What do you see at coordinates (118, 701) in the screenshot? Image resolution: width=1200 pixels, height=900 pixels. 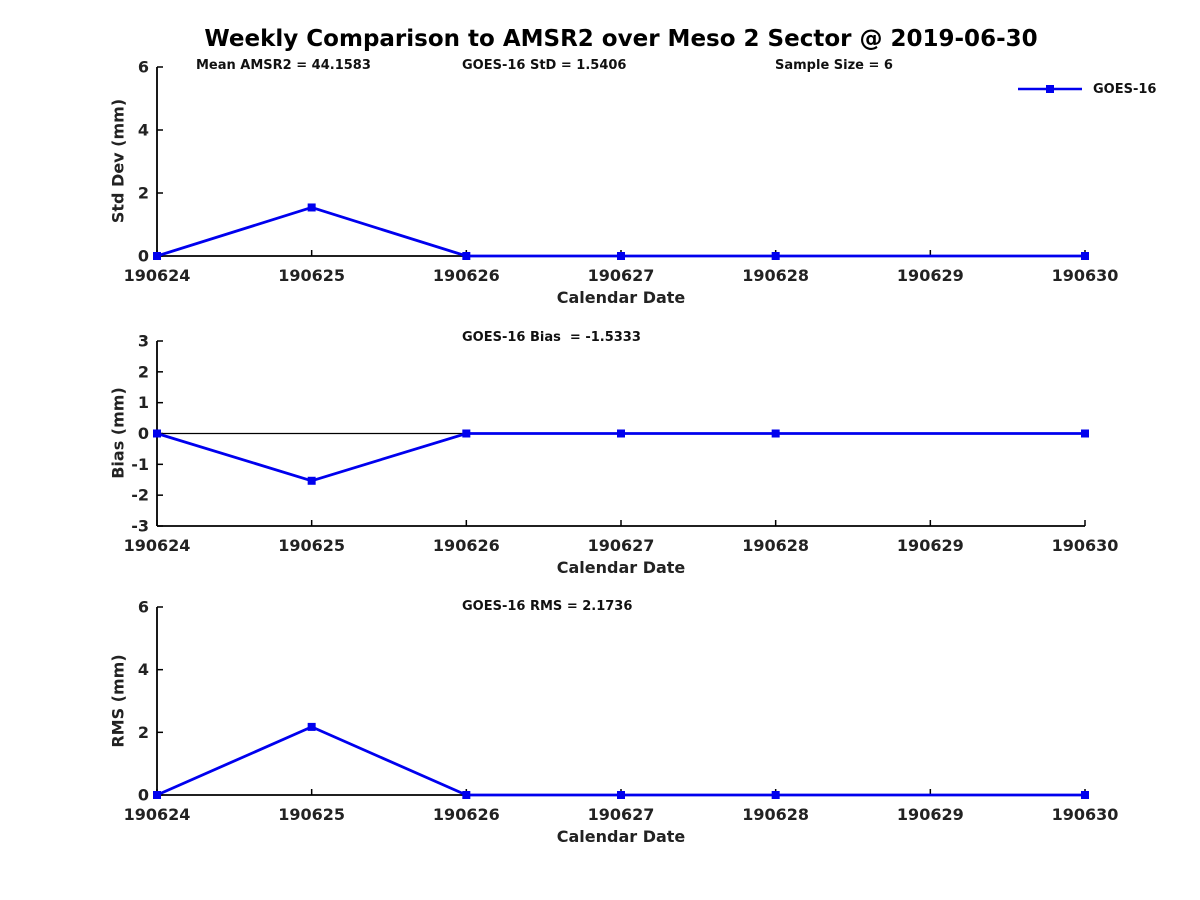 I see `y-axis-label-rms: RMS (mm)` at bounding box center [118, 701].